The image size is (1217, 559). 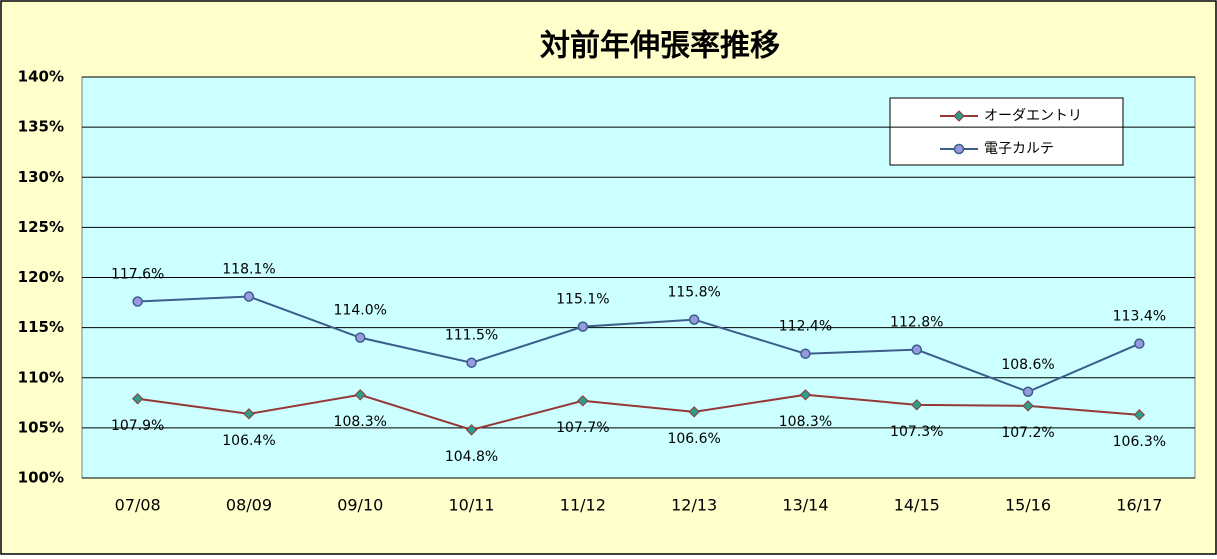 I want to click on y-tick-label: 105%, so click(x=41, y=427).